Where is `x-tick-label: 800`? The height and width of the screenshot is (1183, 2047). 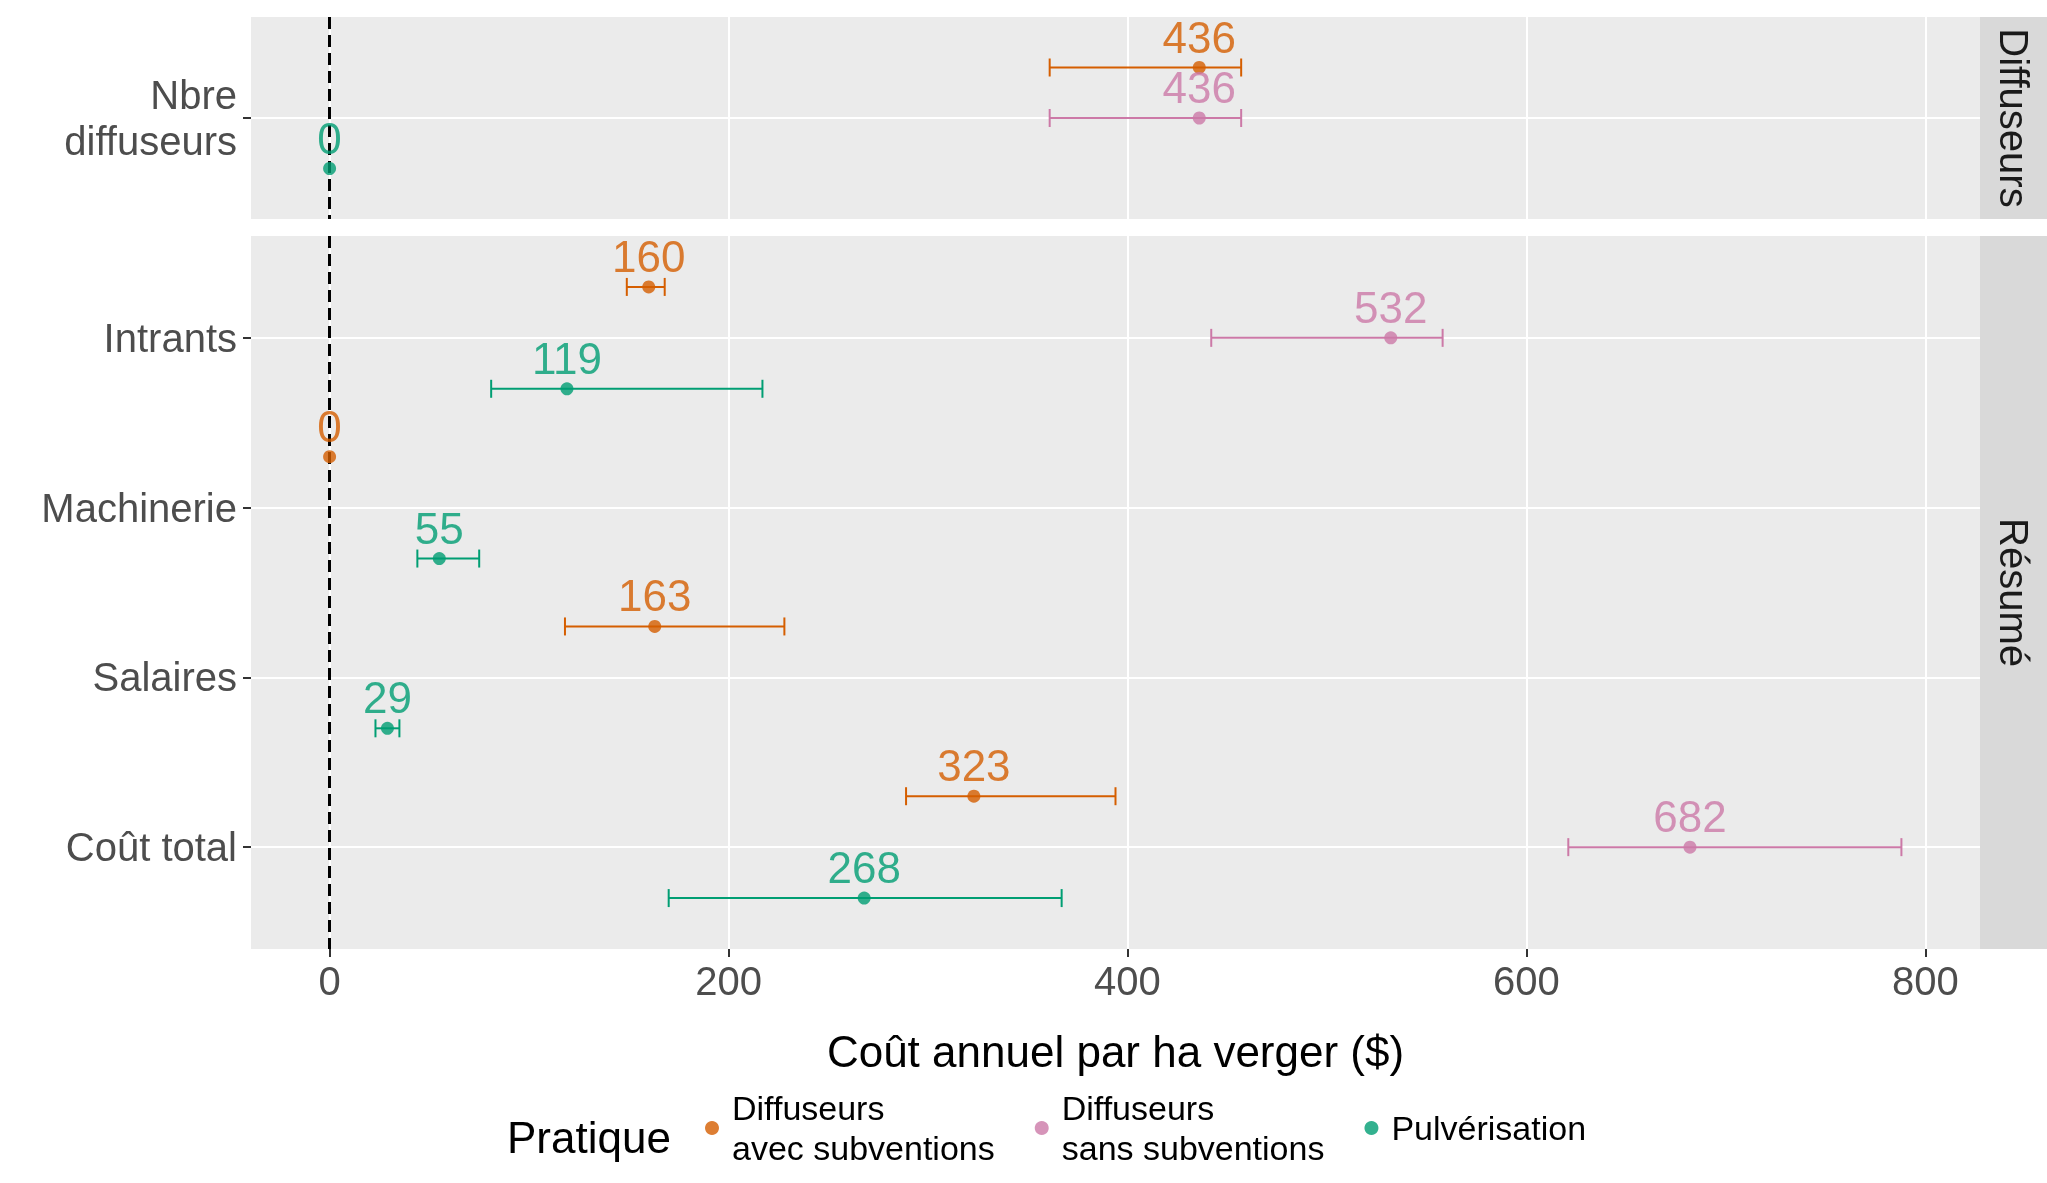 x-tick-label: 800 is located at coordinates (1925, 981).